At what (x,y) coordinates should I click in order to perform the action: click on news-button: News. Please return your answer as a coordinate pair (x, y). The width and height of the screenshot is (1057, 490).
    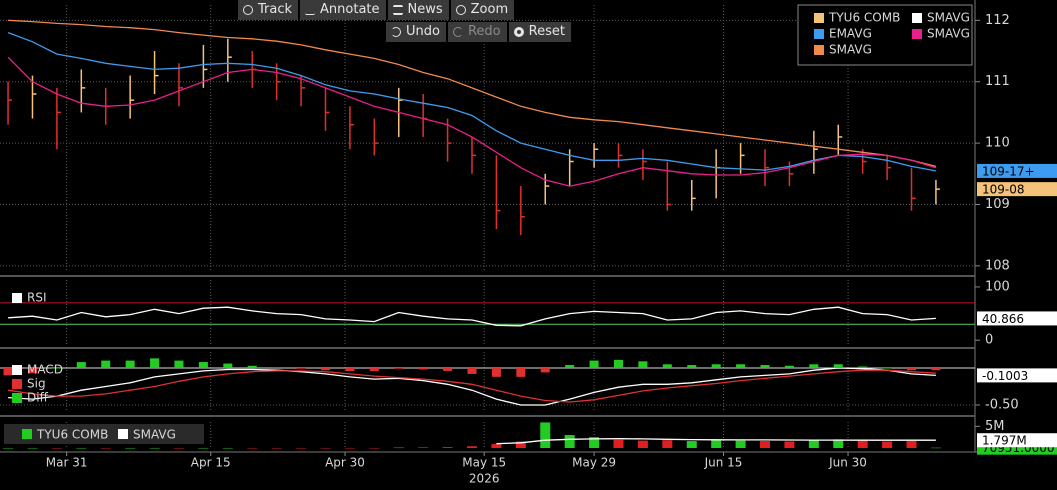
    Looking at the image, I should click on (418, 10).